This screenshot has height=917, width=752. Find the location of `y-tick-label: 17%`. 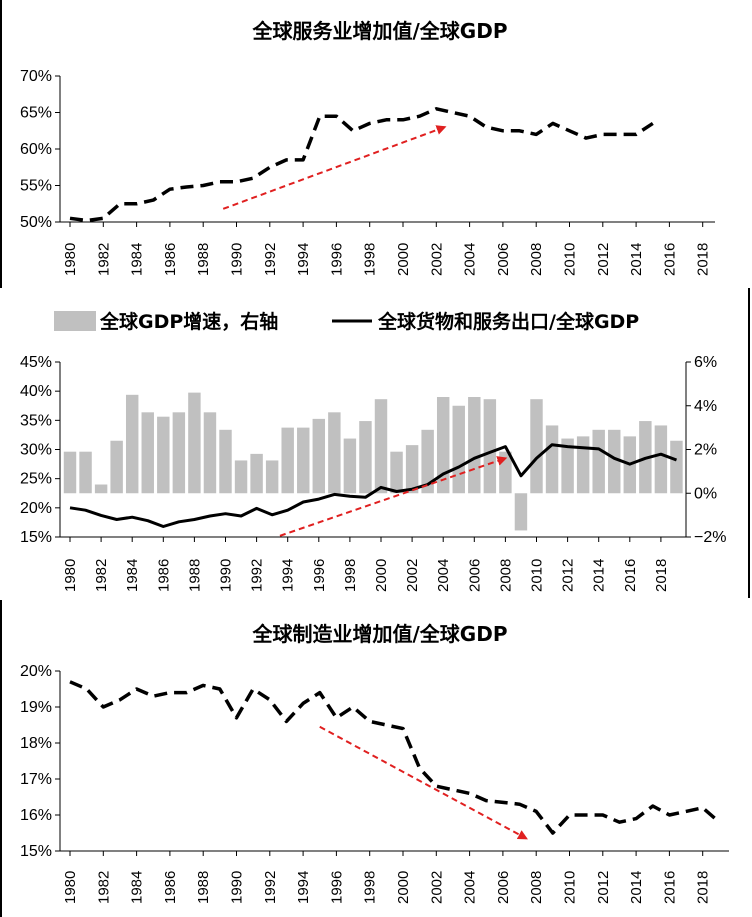

y-tick-label: 17% is located at coordinates (36, 779).